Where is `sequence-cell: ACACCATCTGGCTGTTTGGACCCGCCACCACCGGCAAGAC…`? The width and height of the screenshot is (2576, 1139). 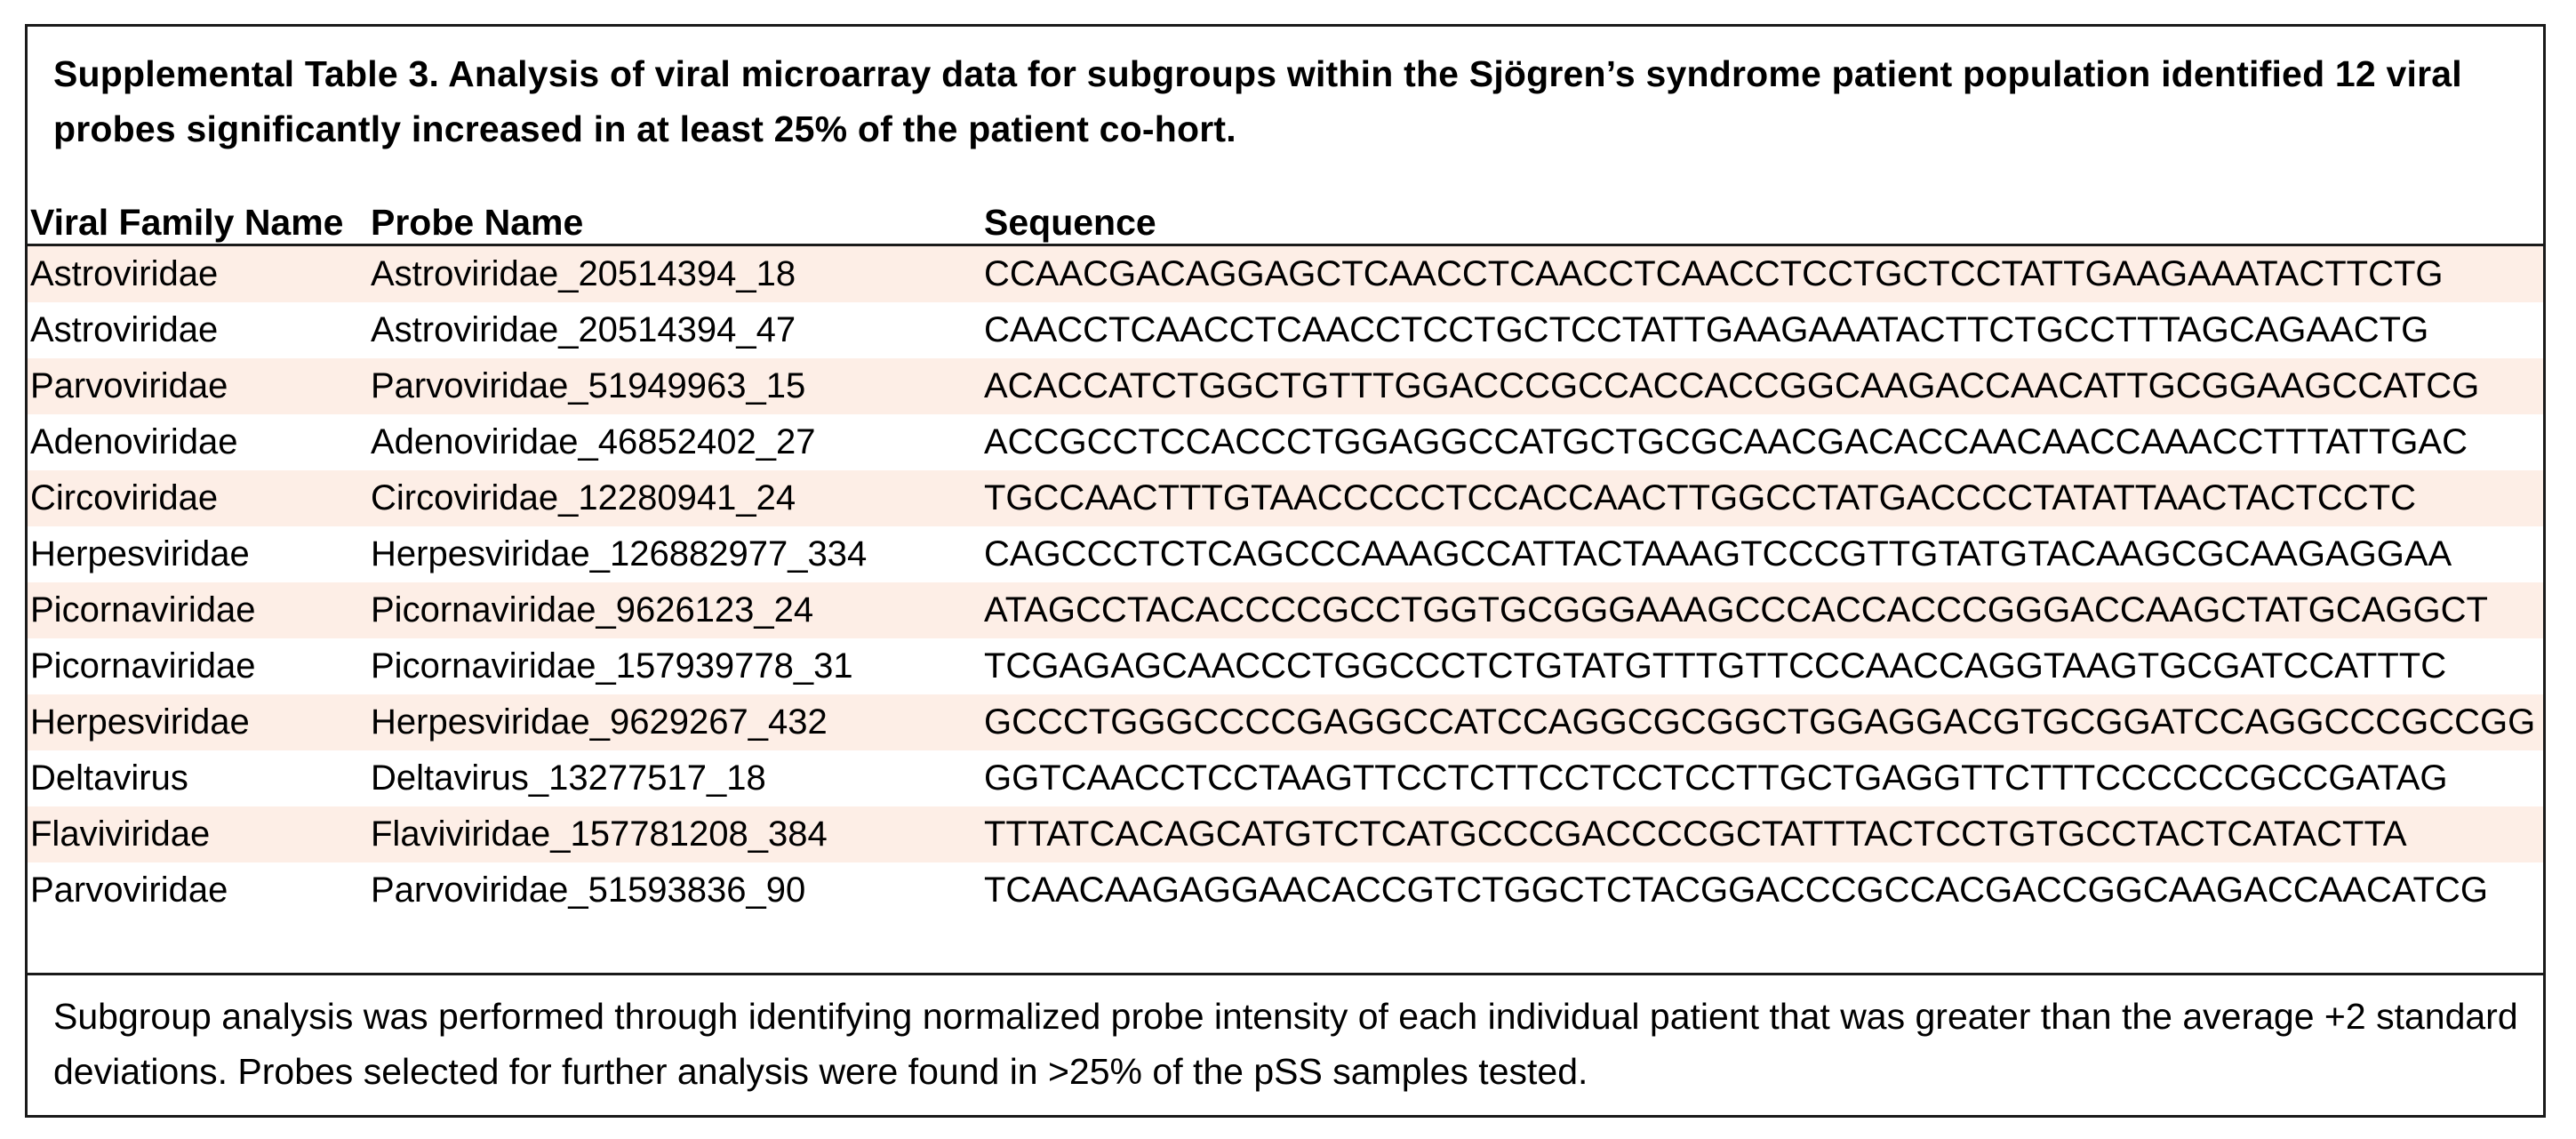
sequence-cell: ACACCATCTGGCTGTTTGGACCCGCCACCACCGGCAAGAC… is located at coordinates (1762, 386).